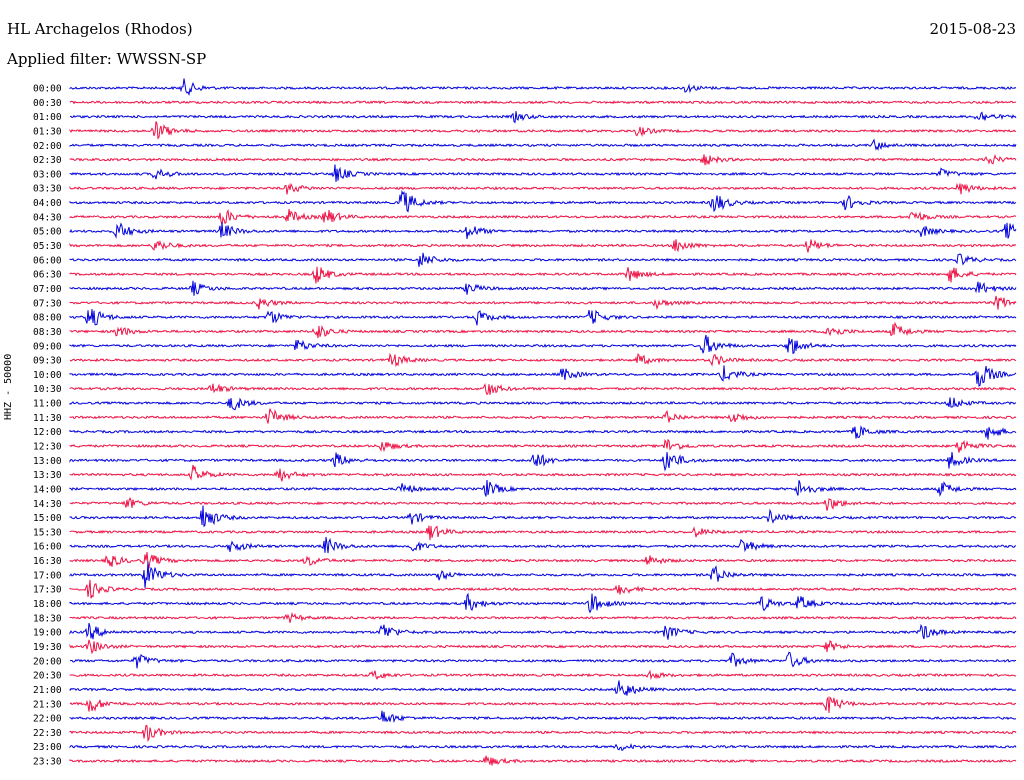  What do you see at coordinates (47, 547) in the screenshot?
I see `row-time-label: 16:00` at bounding box center [47, 547].